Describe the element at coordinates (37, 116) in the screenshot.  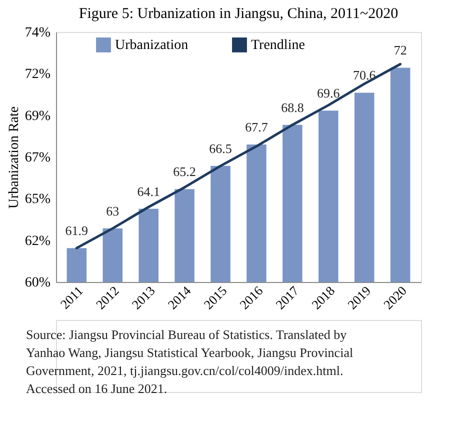
I see `y-tick-label: 69%` at that location.